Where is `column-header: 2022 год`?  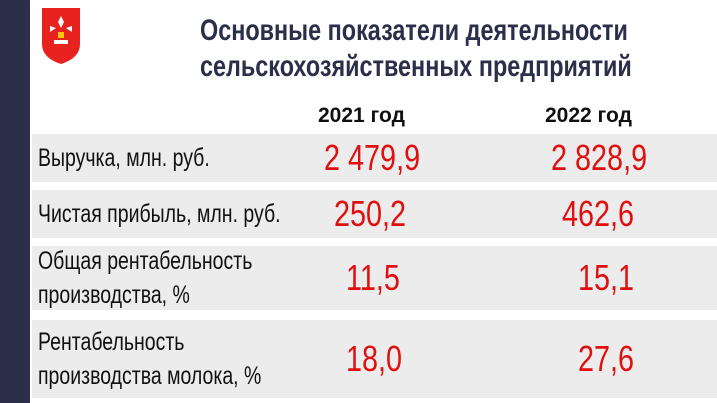 column-header: 2022 год is located at coordinates (588, 115).